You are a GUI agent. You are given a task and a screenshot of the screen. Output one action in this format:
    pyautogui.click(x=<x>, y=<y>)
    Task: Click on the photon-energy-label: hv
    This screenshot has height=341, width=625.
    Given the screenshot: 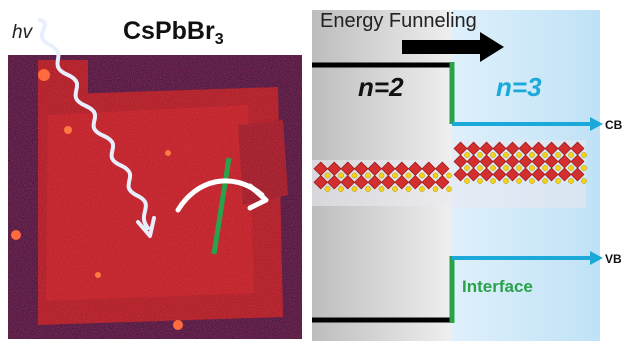 What is the action you would take?
    pyautogui.click(x=22, y=32)
    